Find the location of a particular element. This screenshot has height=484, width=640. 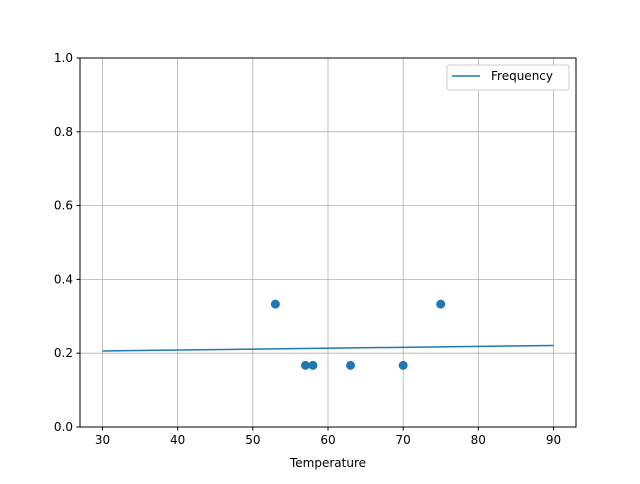

x-tick-label: 30 is located at coordinates (102, 440).